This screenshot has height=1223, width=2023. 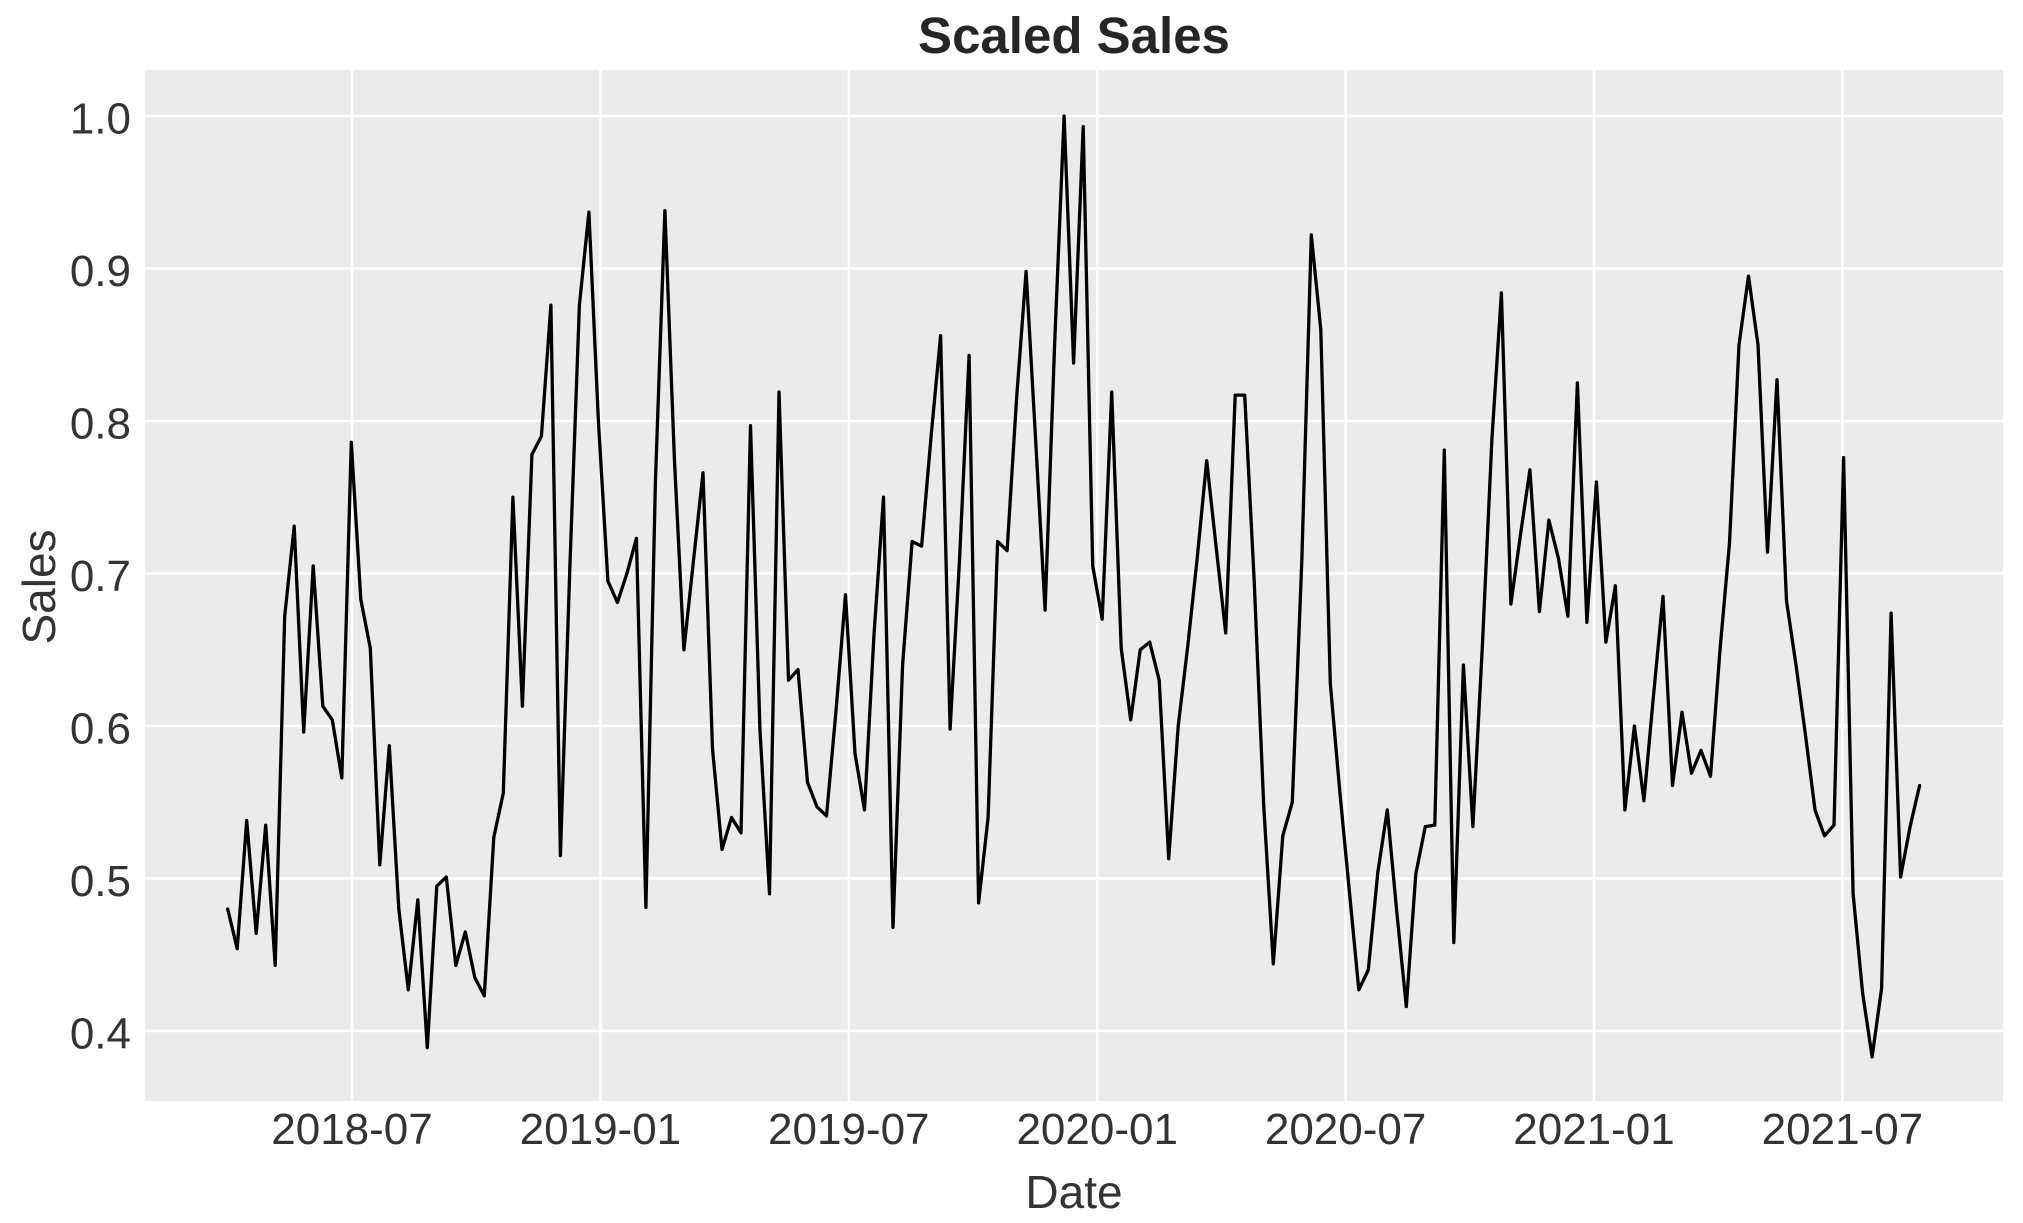 What do you see at coordinates (848, 1129) in the screenshot?
I see `svg-text: 2019-07` at bounding box center [848, 1129].